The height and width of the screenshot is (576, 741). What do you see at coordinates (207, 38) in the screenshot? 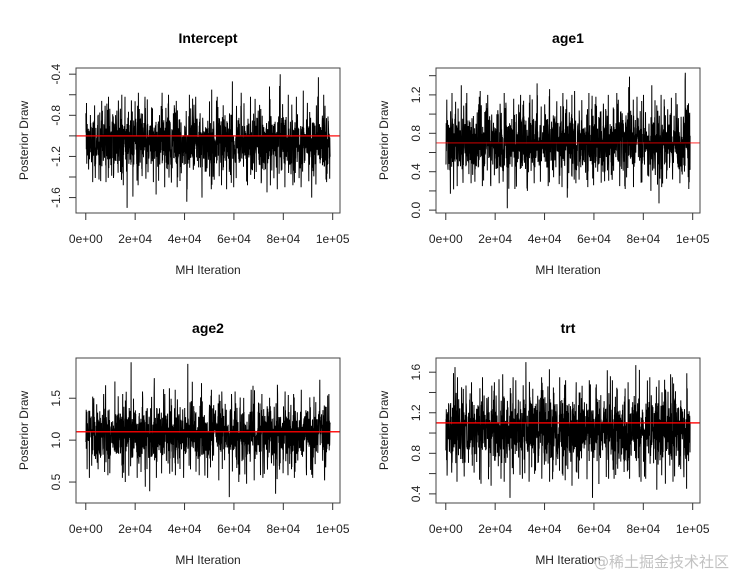
I see `chart-title: Intercept` at bounding box center [207, 38].